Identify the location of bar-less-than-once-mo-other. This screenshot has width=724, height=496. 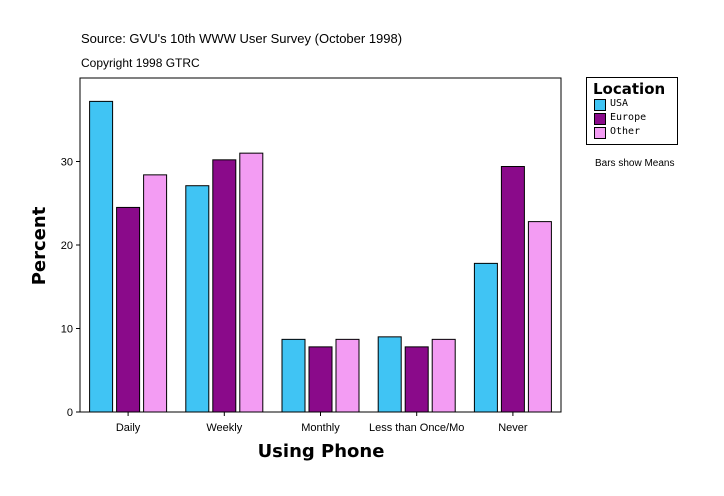
(443, 375).